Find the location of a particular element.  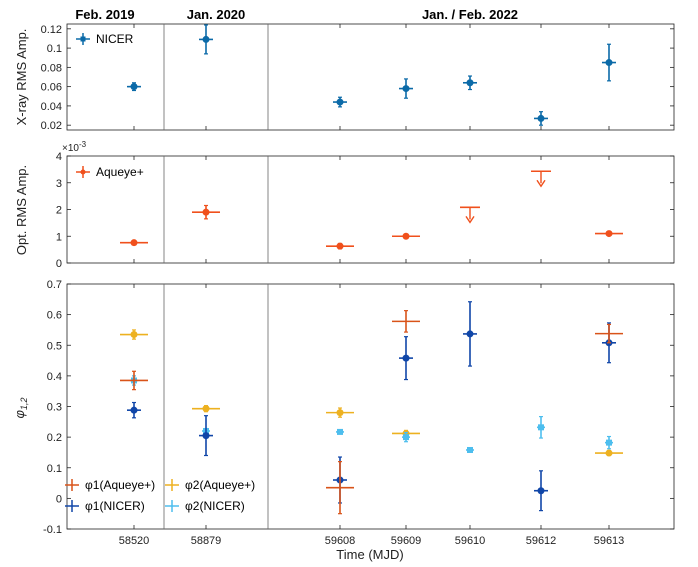

y-tick-label: 0.06 is located at coordinates (51, 88).